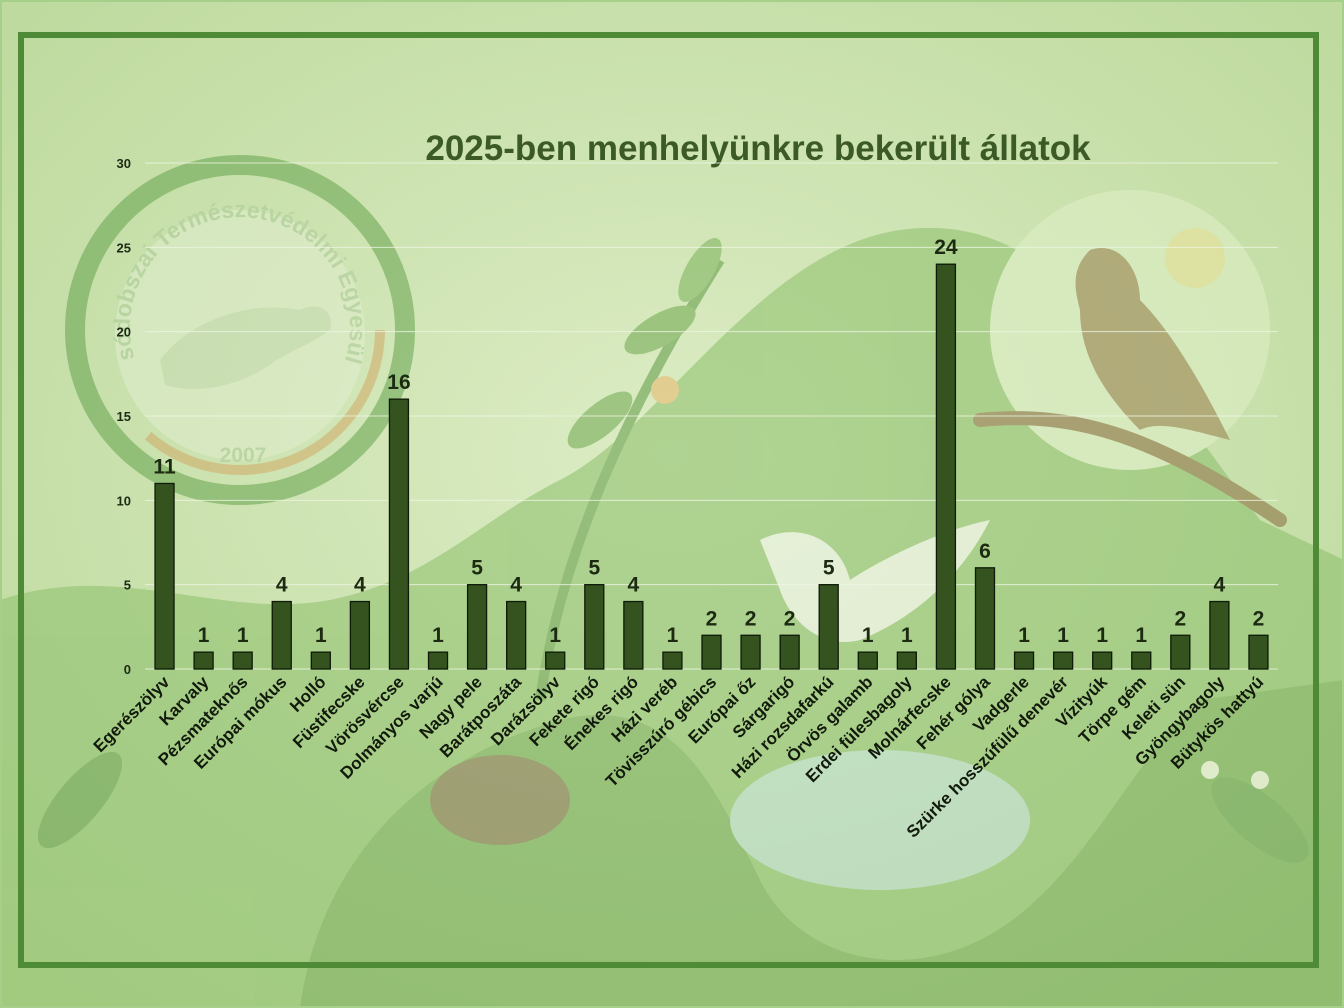 The height and width of the screenshot is (1008, 1344). I want to click on background-branch-shape, so click(1130, 469).